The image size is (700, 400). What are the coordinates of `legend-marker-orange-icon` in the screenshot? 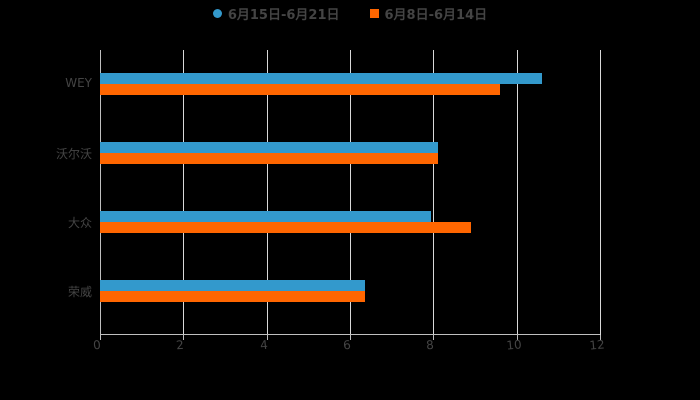 It's located at (374, 13).